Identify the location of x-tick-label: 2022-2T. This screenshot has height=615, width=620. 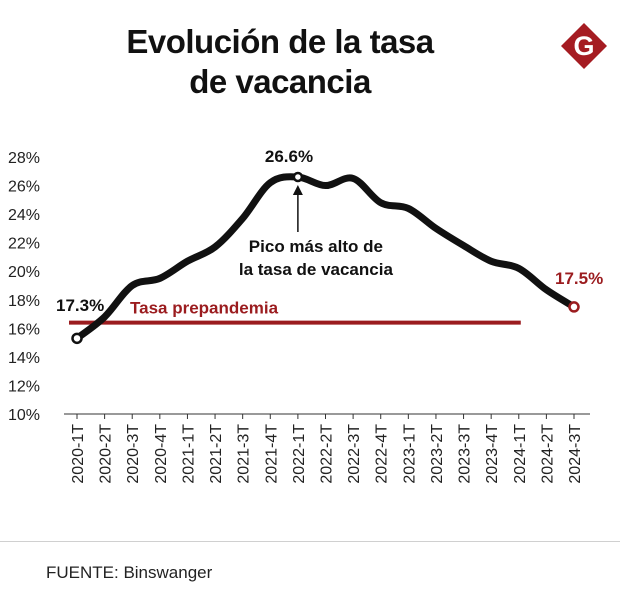
(327, 454).